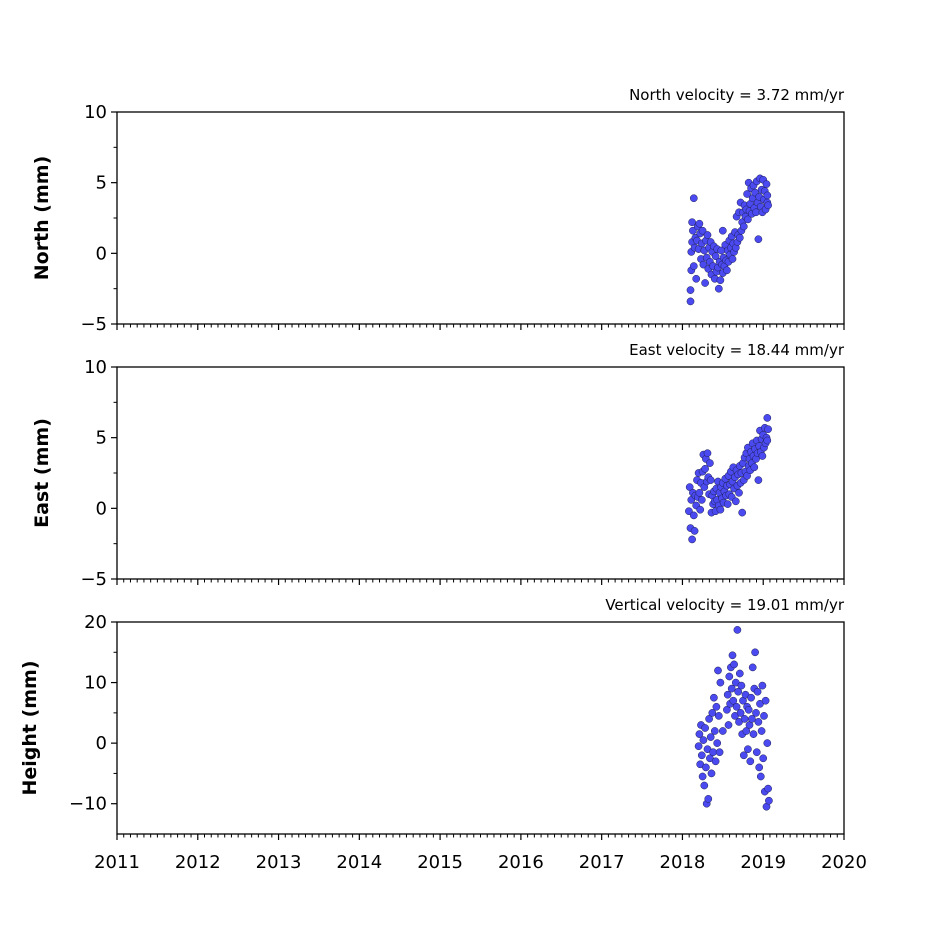 Image resolution: width=937 pixels, height=937 pixels. I want to click on panel-title: Vertical velocity = 19.01 mm/yr, so click(725, 605).